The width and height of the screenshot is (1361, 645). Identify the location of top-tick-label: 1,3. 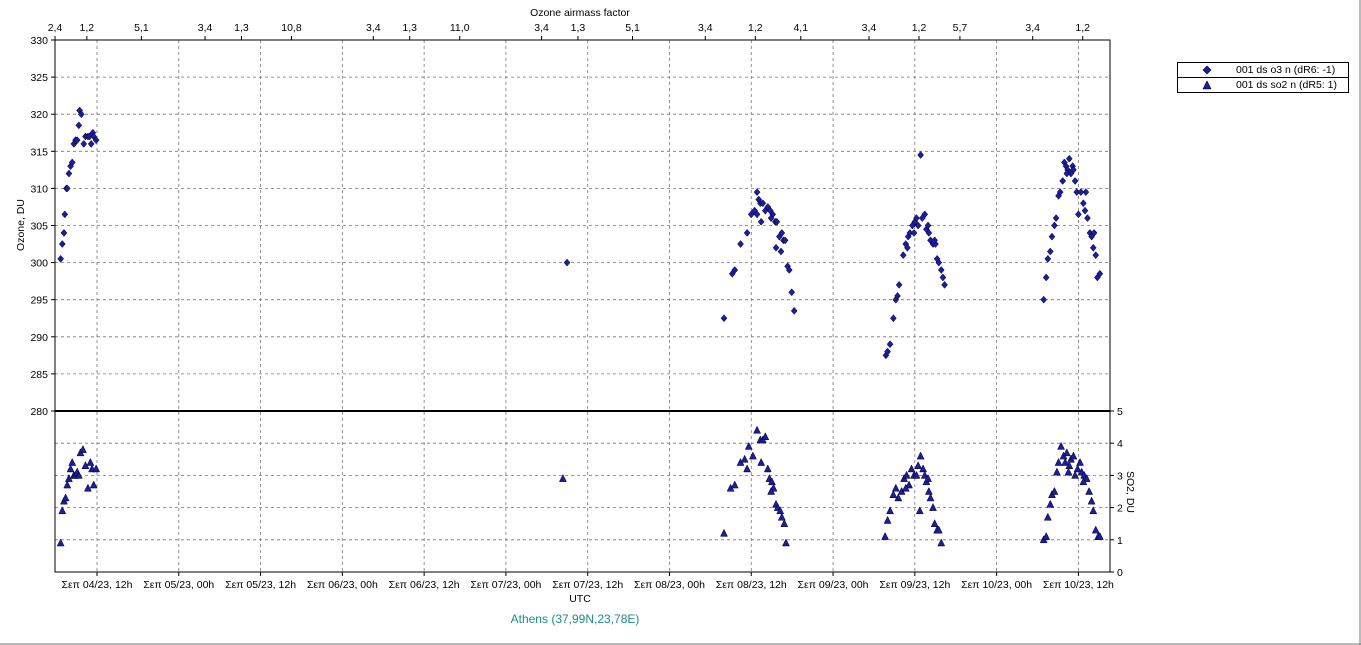
(409, 28).